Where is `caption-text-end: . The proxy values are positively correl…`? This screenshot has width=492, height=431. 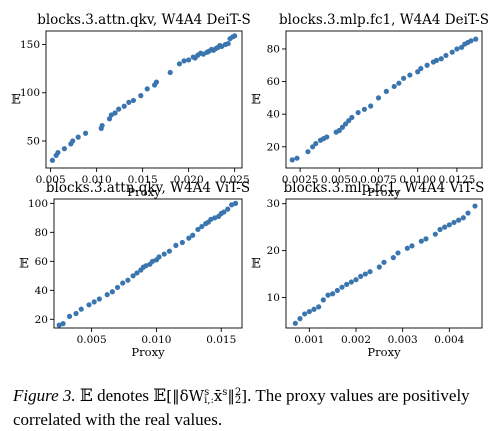
caption-text-end: . The proxy values are positively correl… is located at coordinates (241, 407).